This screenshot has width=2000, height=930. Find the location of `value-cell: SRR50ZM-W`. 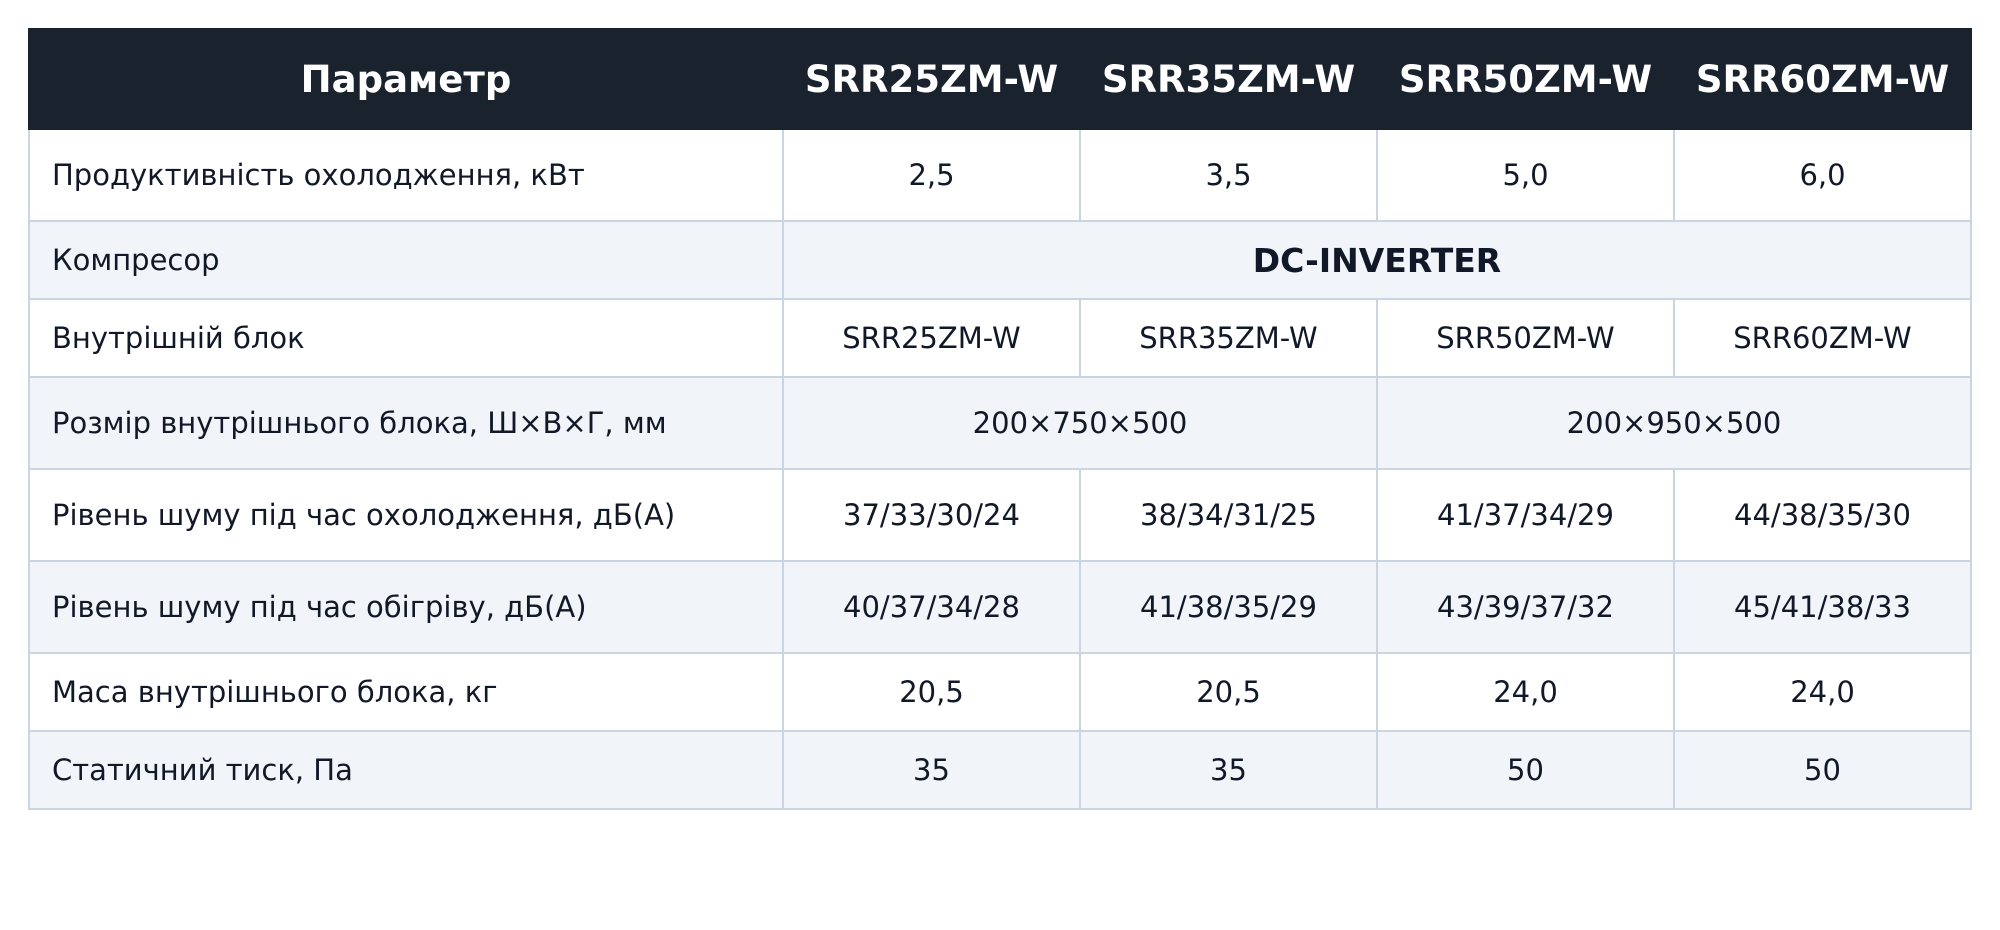

value-cell: SRR50ZM-W is located at coordinates (1525, 338).